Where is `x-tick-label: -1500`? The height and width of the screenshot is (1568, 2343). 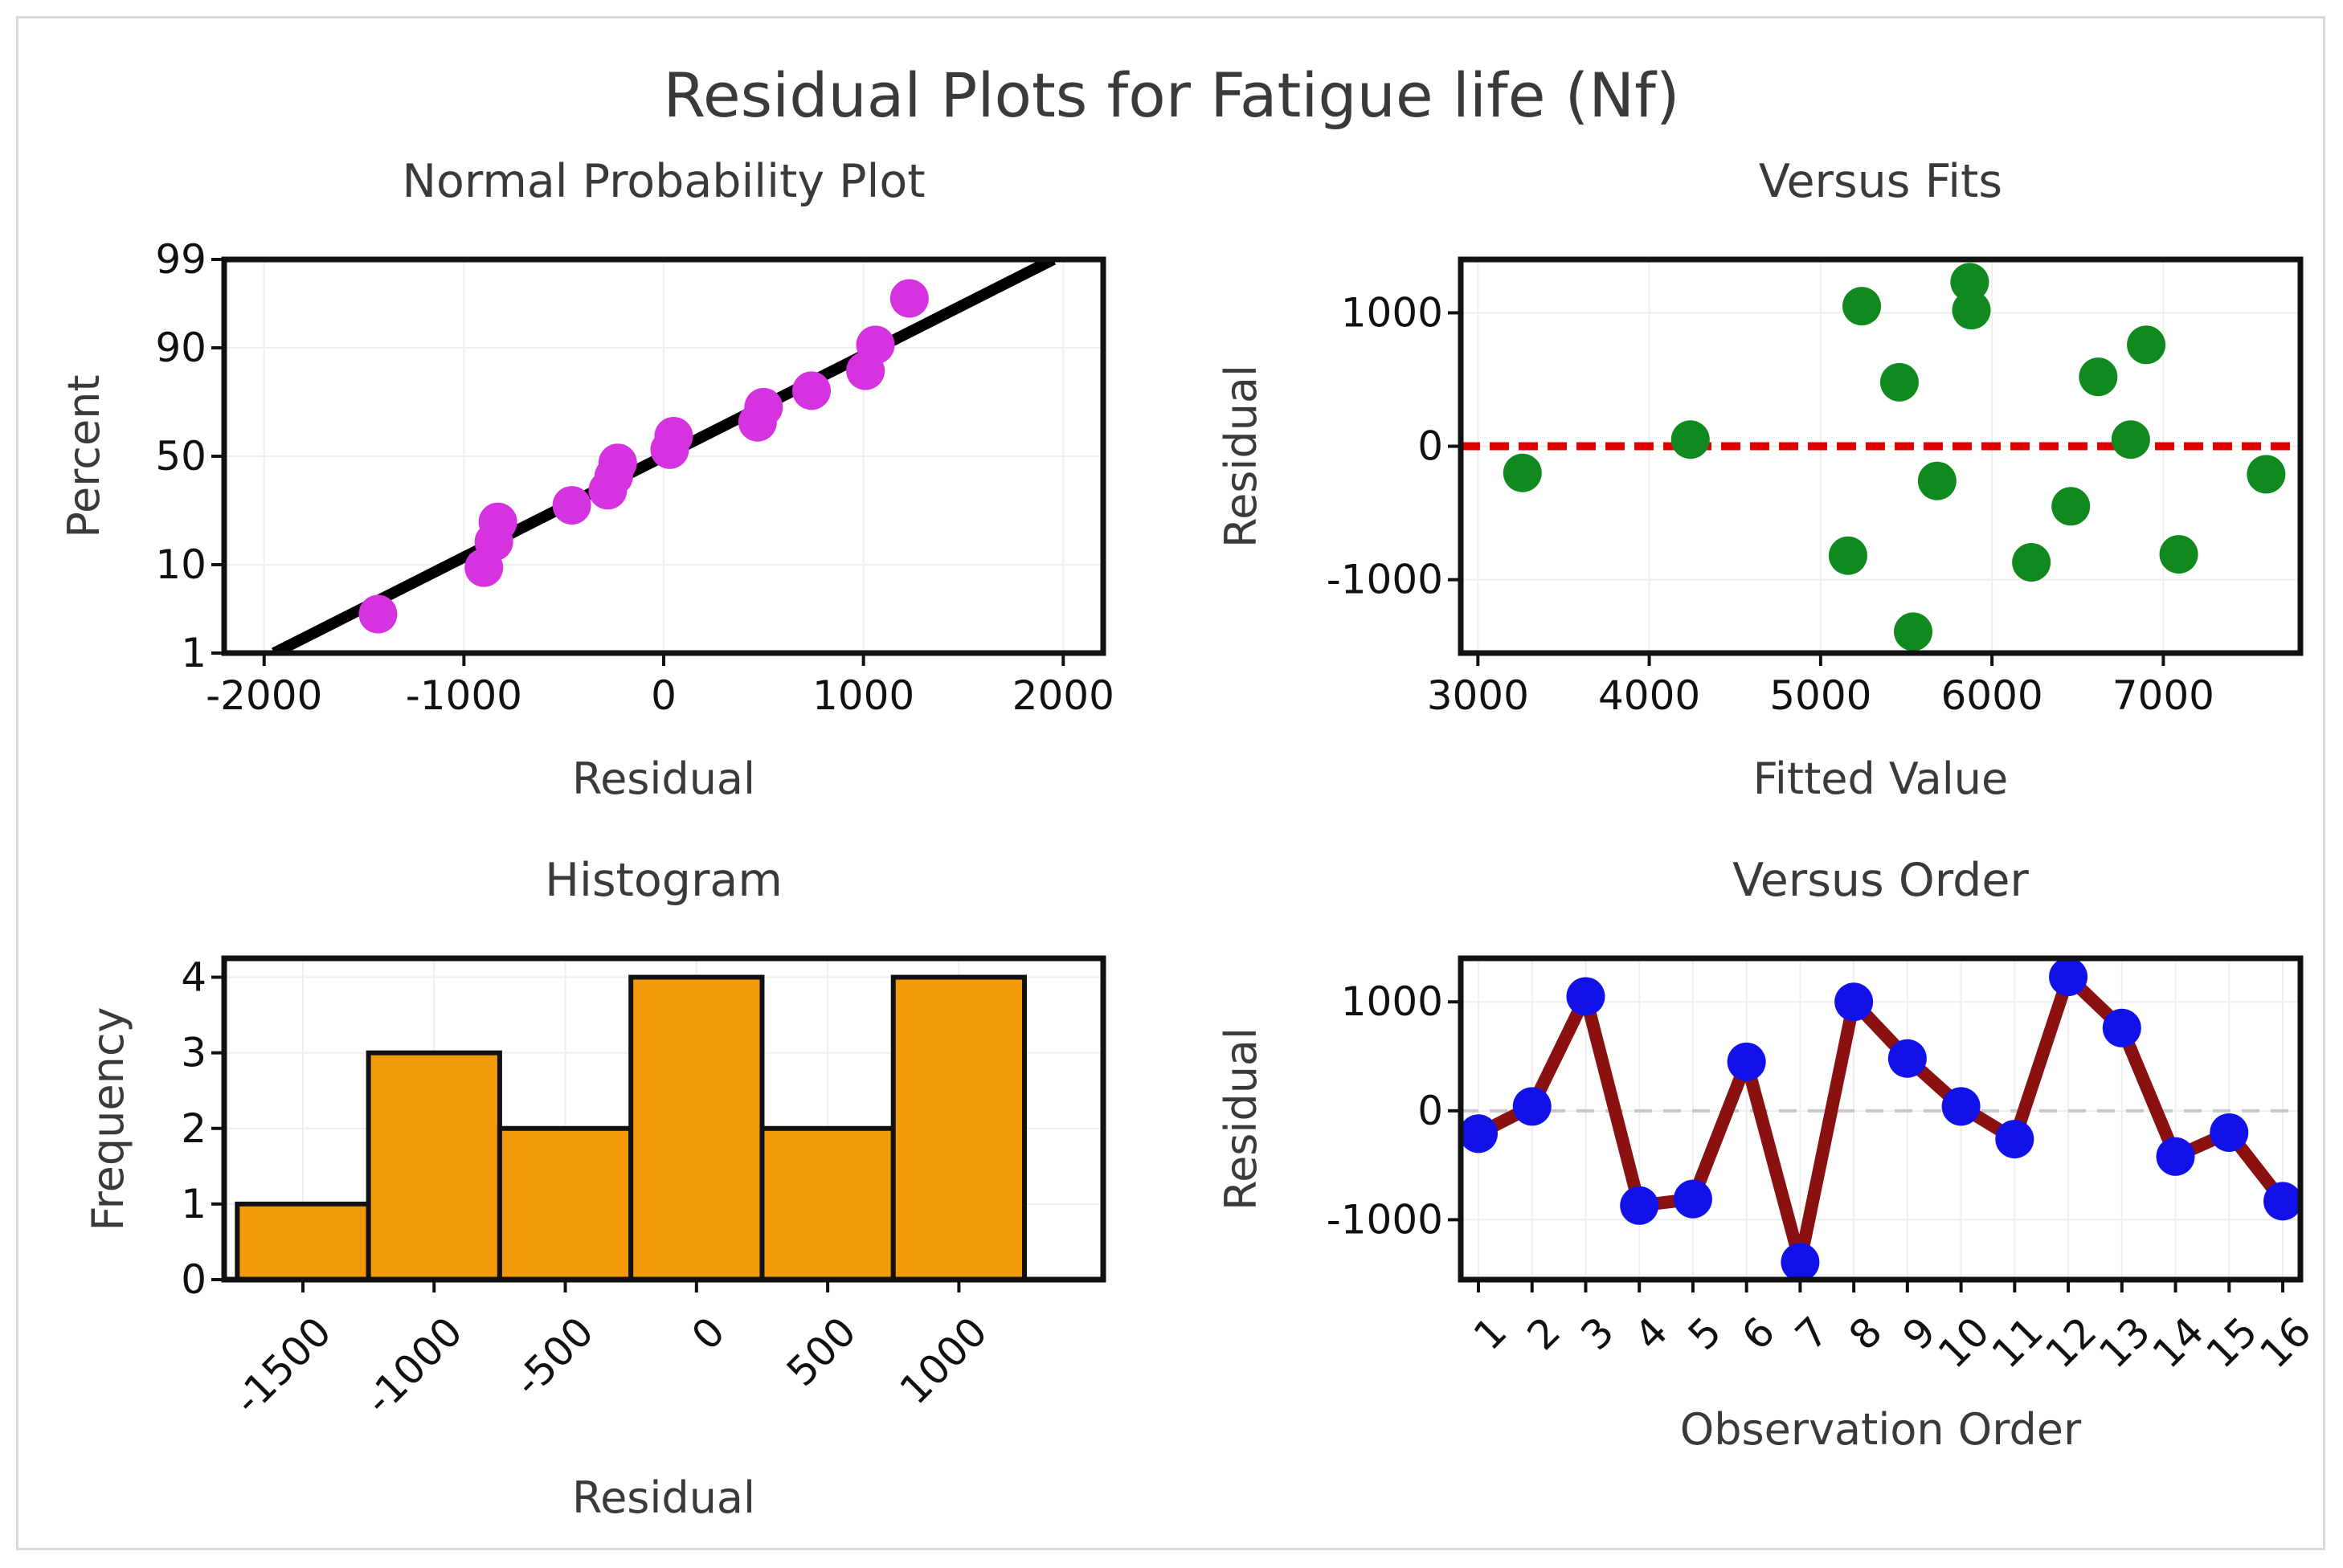 x-tick-label: -1500 is located at coordinates (283, 1366).